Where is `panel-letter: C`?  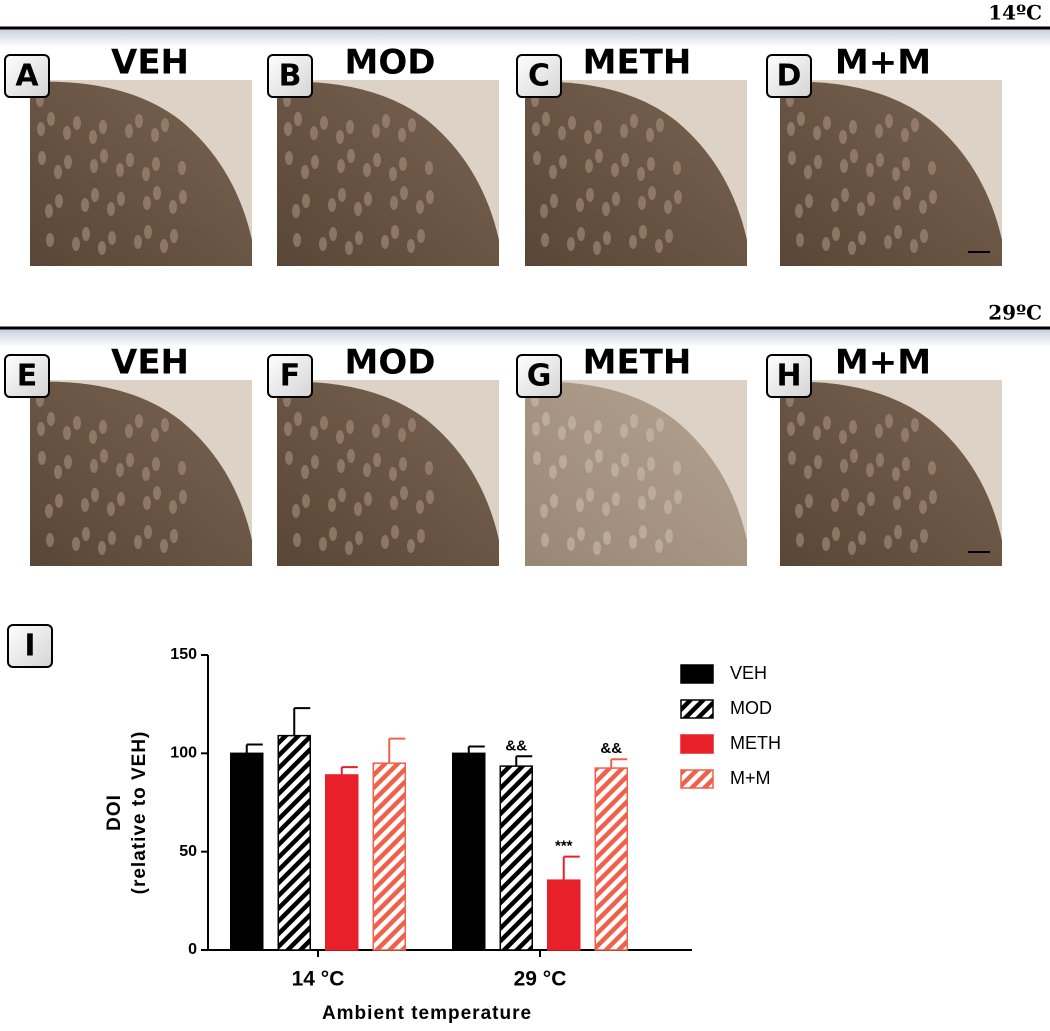 panel-letter: C is located at coordinates (539, 76).